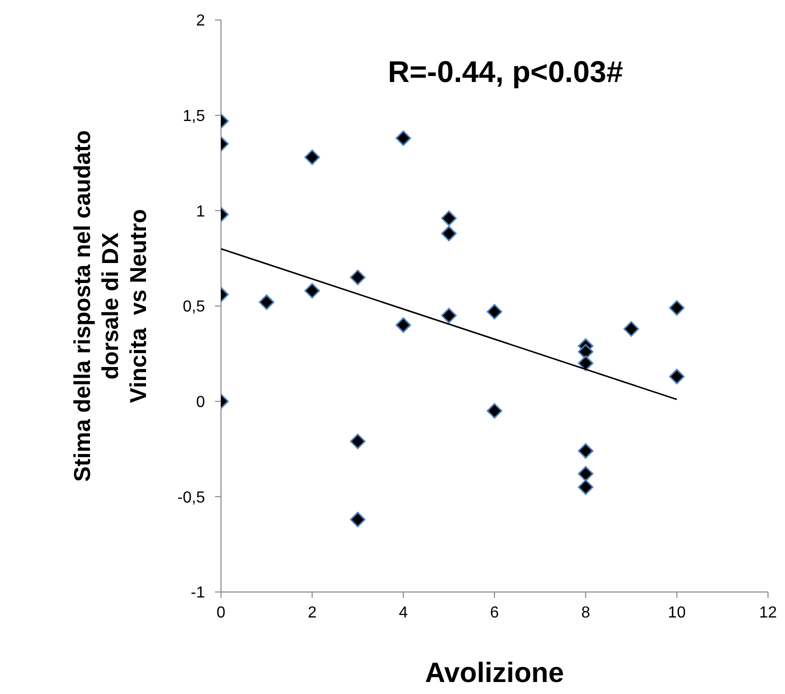 The width and height of the screenshot is (785, 694). What do you see at coordinates (110, 306) in the screenshot?
I see `y-axis-title: Stima della risposta nel caudato dorsale di DX Vincita vs Neutro` at bounding box center [110, 306].